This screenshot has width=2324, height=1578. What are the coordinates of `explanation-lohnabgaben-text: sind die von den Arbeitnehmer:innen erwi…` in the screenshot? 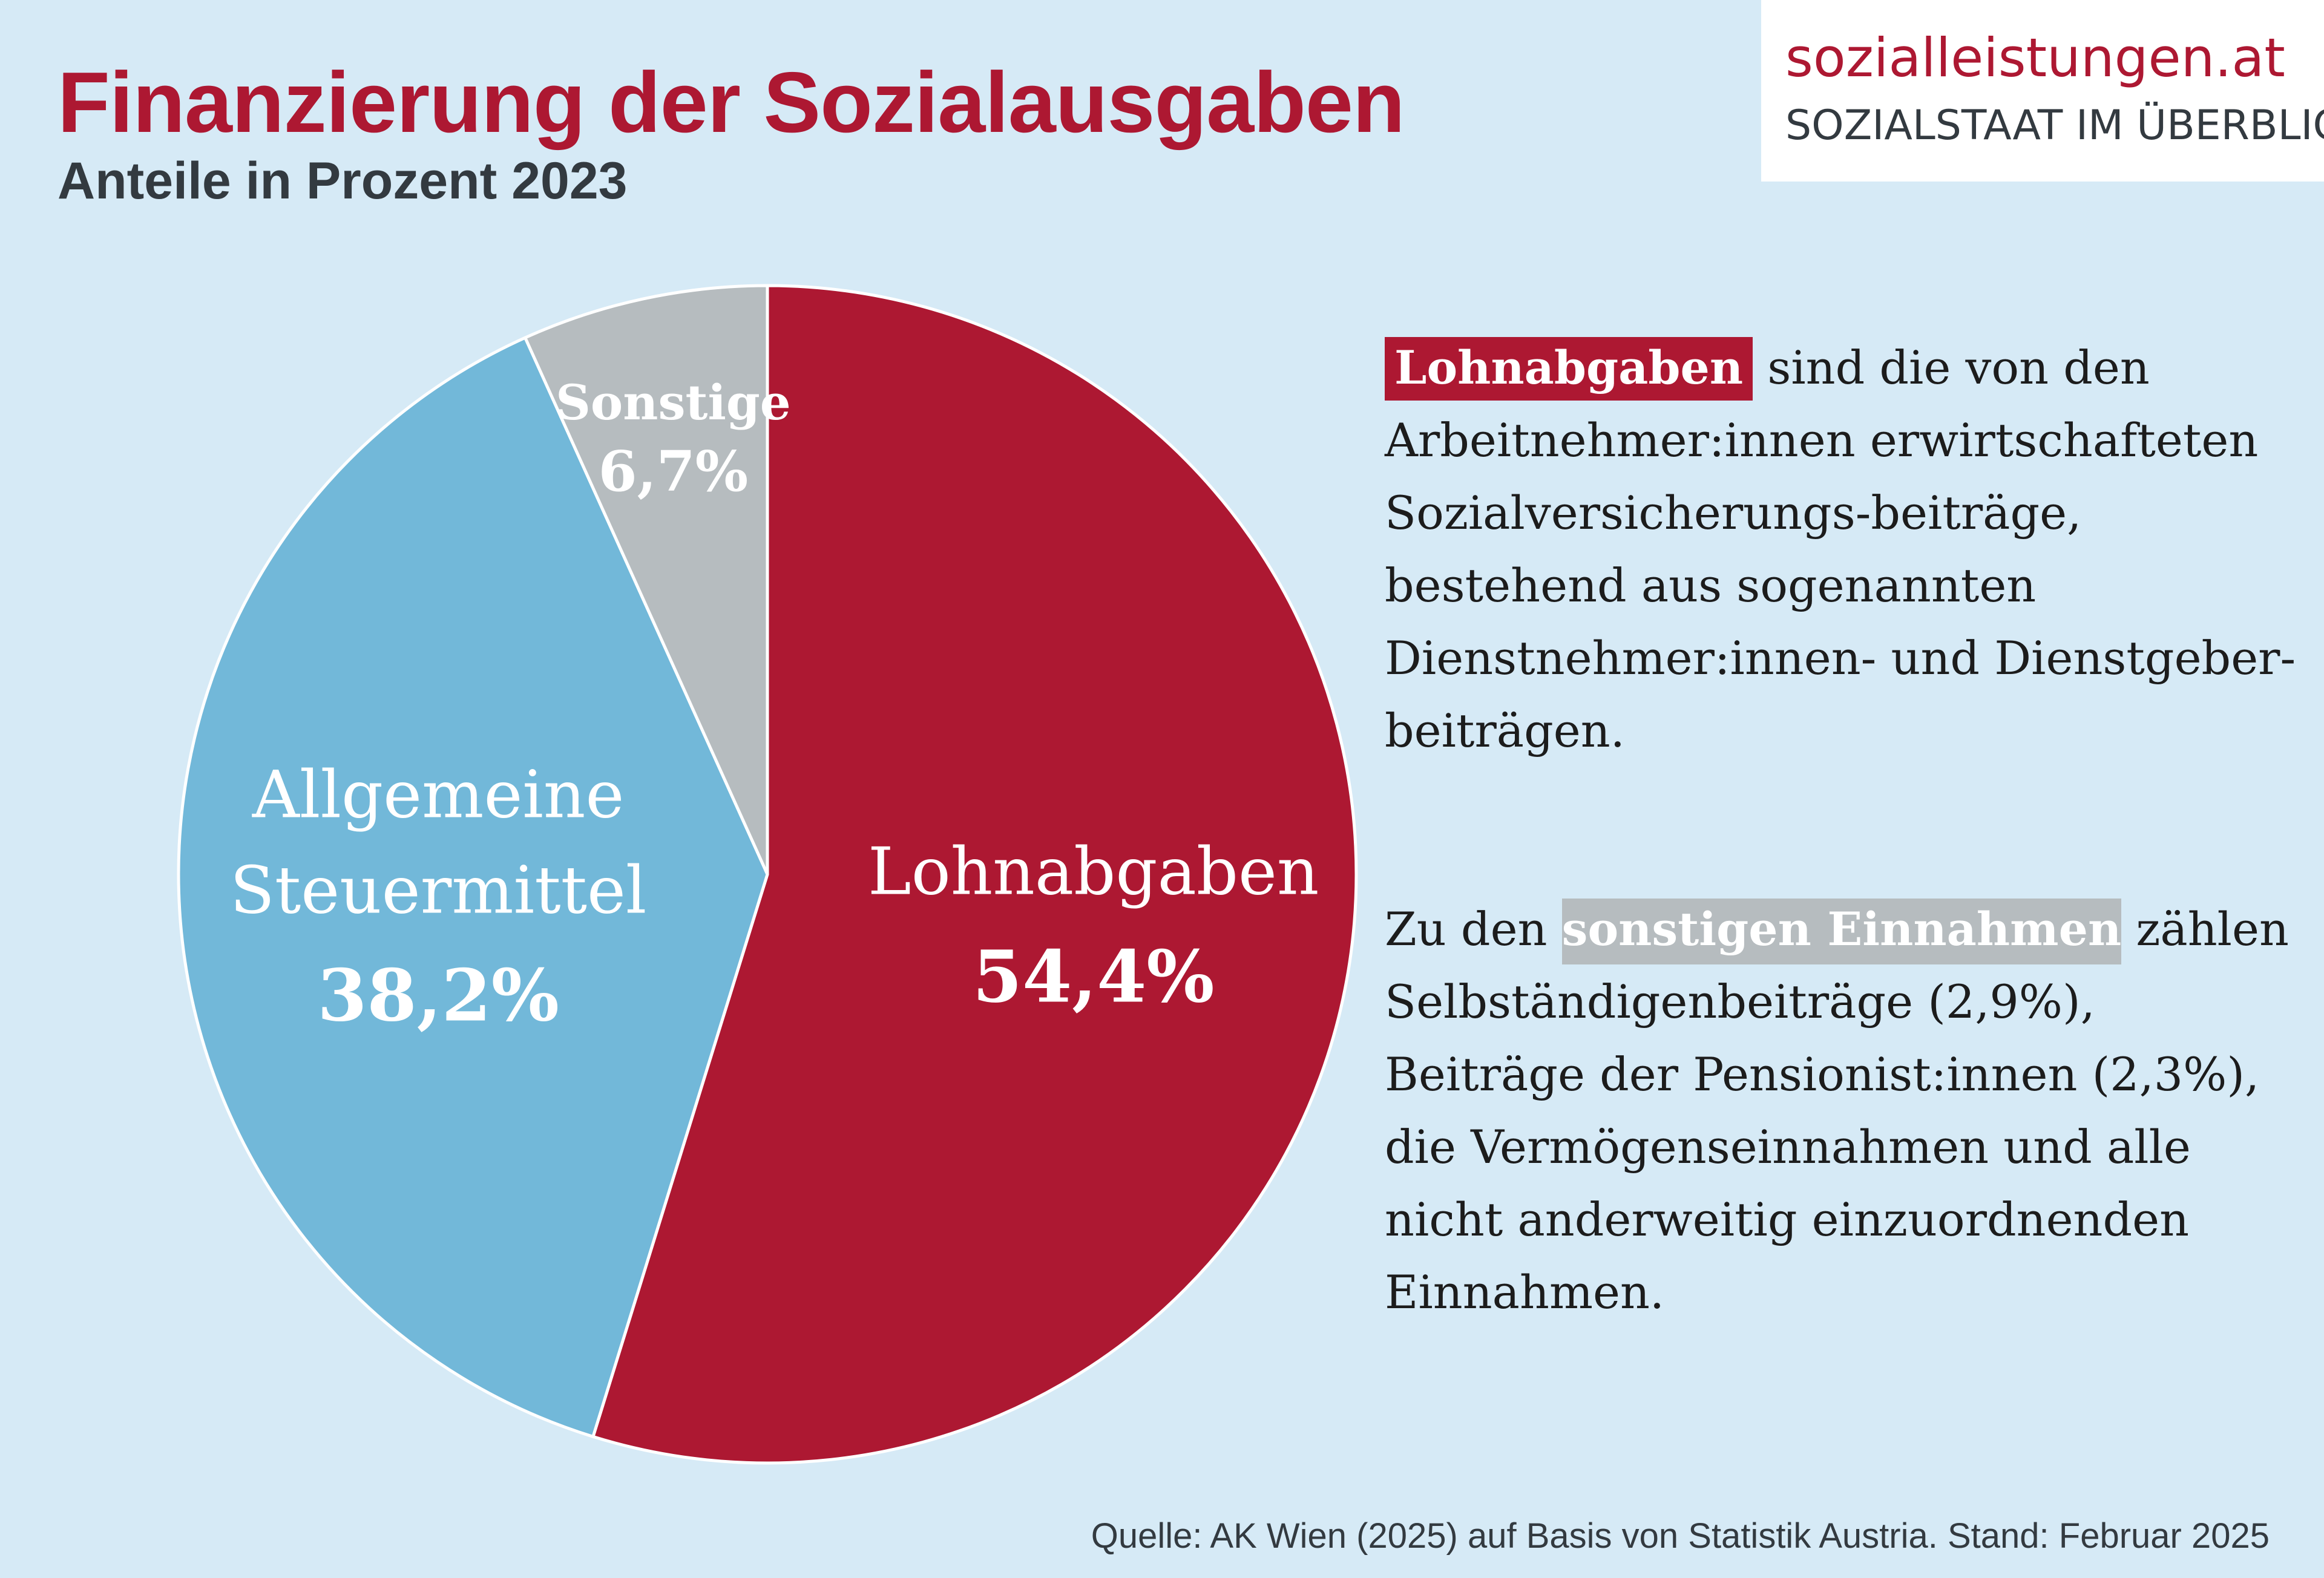 It's located at (1840, 549).